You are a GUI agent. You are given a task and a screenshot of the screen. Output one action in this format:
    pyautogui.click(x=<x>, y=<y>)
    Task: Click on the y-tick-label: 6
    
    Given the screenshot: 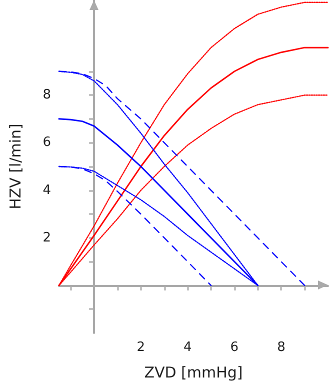 What is the action you would take?
    pyautogui.click(x=46, y=142)
    